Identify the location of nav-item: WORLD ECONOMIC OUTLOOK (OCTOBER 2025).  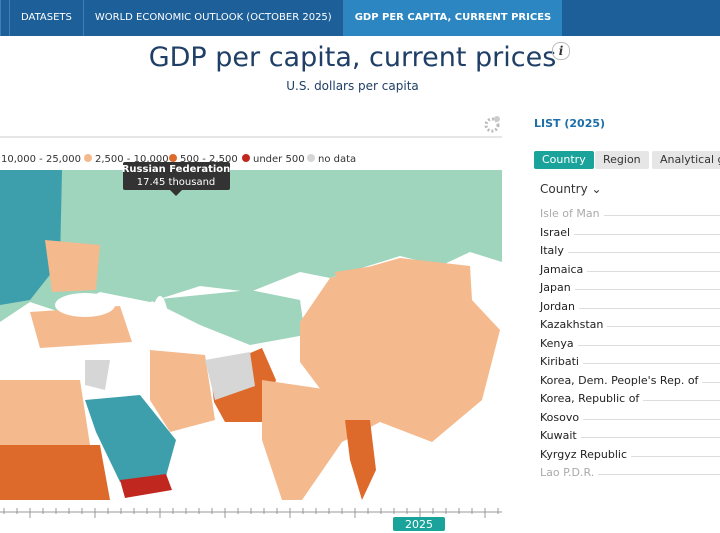
(212, 18).